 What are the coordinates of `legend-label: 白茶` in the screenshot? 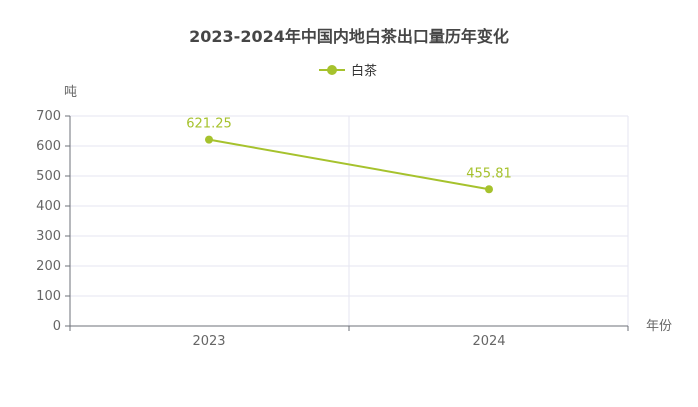 It's located at (364, 71).